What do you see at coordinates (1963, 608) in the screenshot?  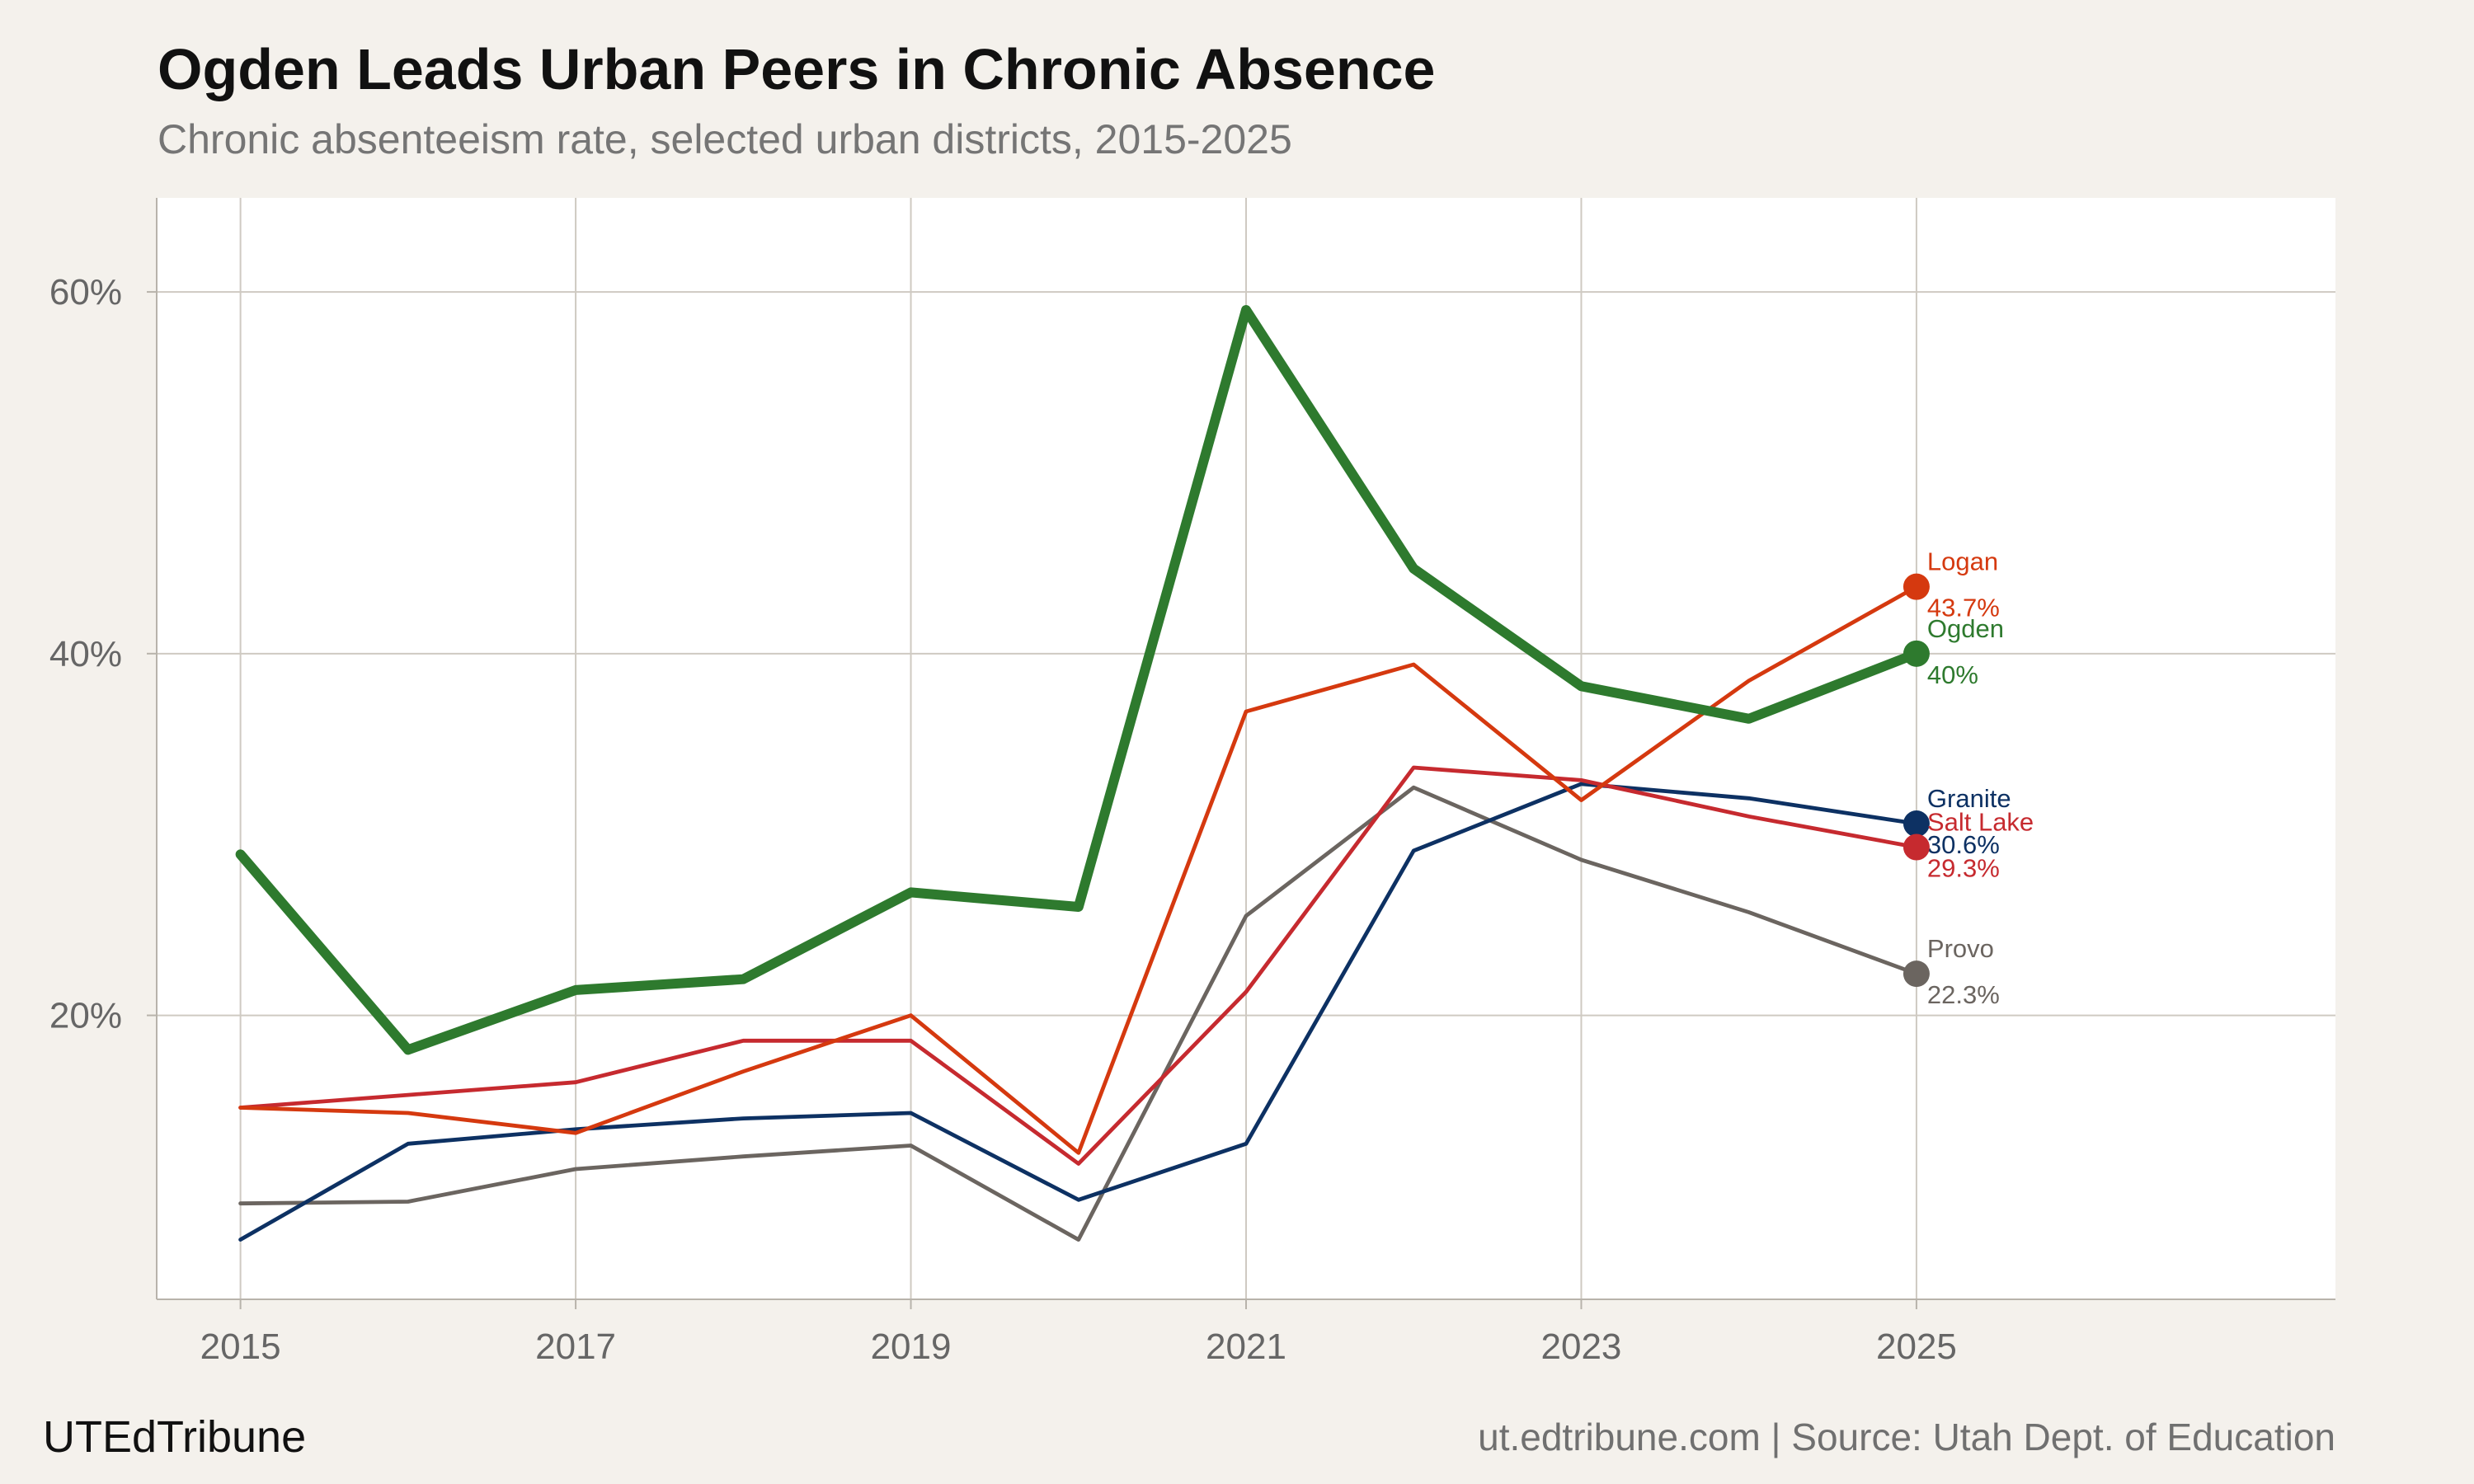 I see `value-label-logan: 43.7%` at bounding box center [1963, 608].